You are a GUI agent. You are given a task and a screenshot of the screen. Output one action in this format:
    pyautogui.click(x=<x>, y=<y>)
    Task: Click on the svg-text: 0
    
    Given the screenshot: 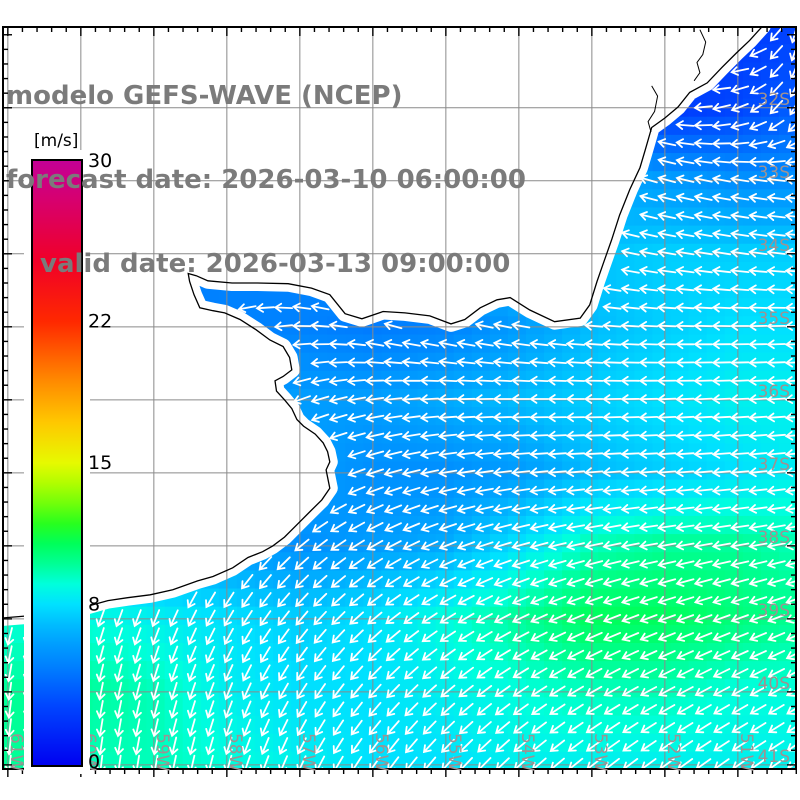 What is the action you would take?
    pyautogui.click(x=94, y=762)
    